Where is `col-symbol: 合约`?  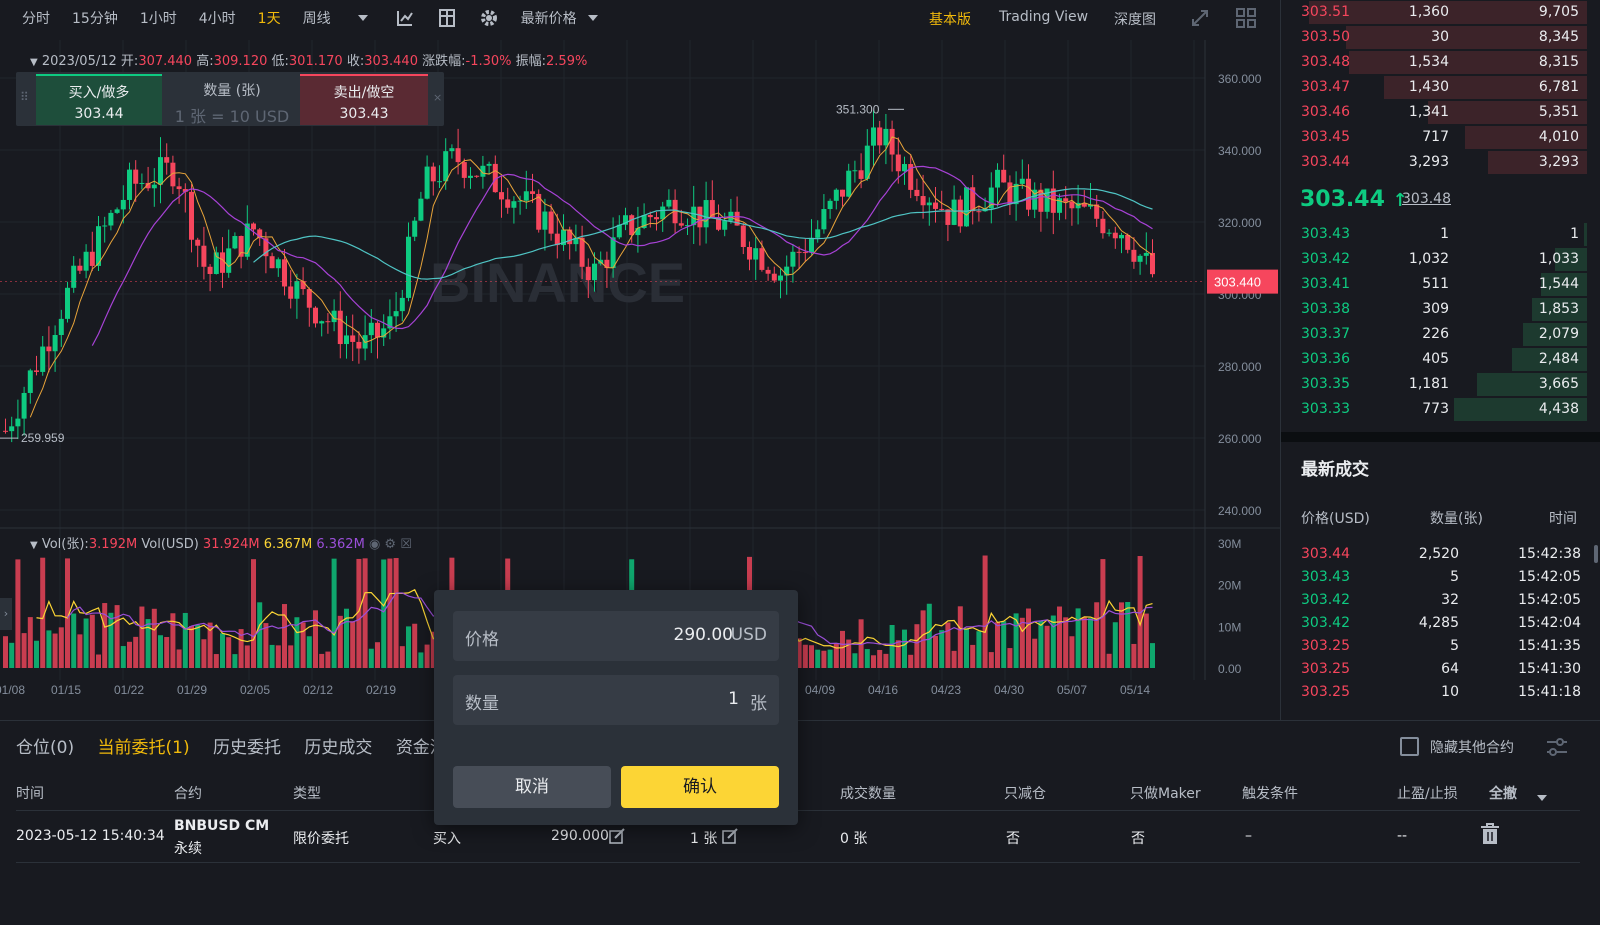
col-symbol: 合约 is located at coordinates (188, 794).